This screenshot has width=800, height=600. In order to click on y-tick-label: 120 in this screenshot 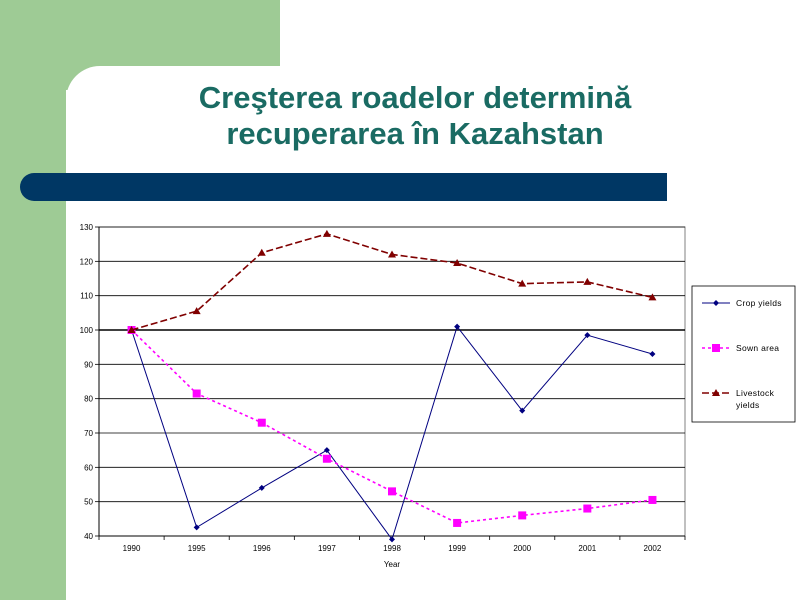, I will do `click(87, 261)`.